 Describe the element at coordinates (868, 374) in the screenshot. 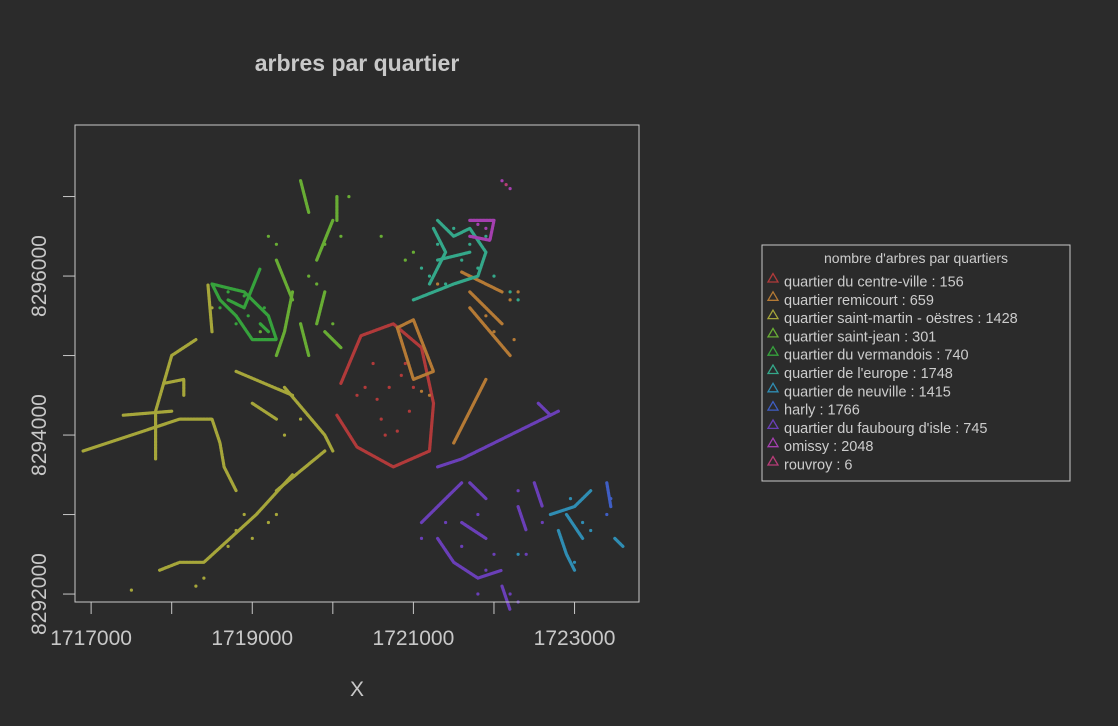

I see `legend-label: quartier de l'europe : 1748` at that location.